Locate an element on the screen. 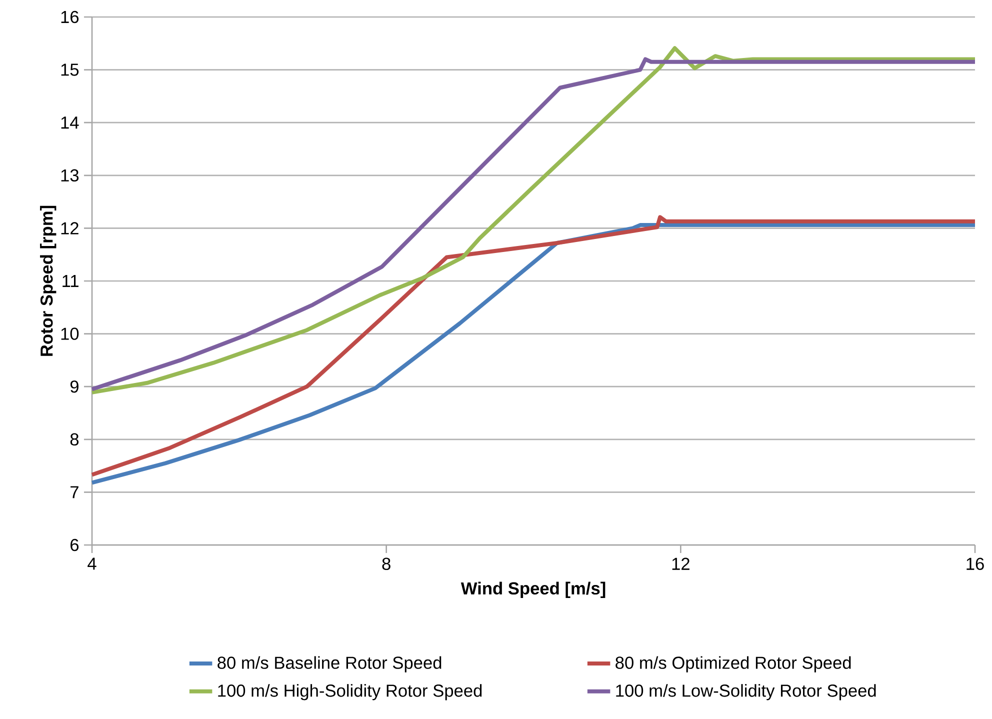  y-axis-title: Rotor Speed [rpm] is located at coordinates (48, 281).